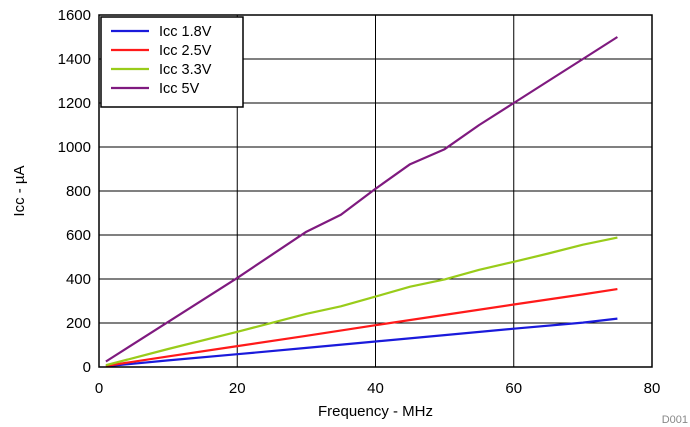 The image size is (690, 427). What do you see at coordinates (179, 89) in the screenshot?
I see `legend-label: Icc 5V` at bounding box center [179, 89].